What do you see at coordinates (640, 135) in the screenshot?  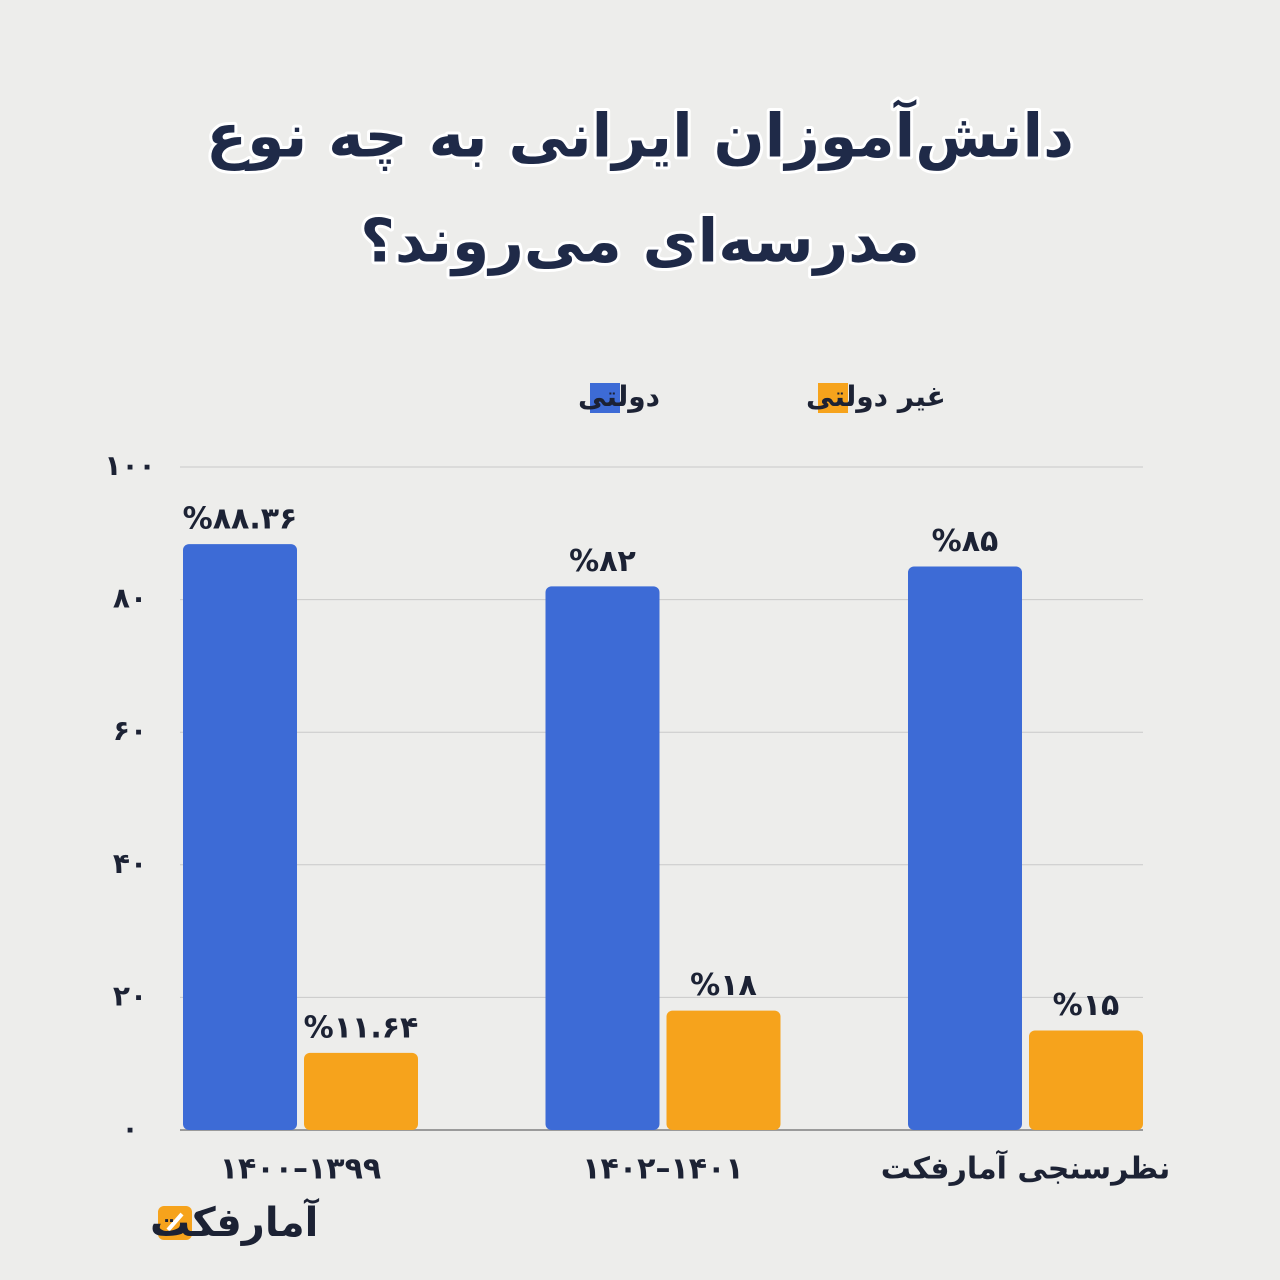 I see `chart-title: دانش‌آموزان ایرانی به چه نوع` at bounding box center [640, 135].